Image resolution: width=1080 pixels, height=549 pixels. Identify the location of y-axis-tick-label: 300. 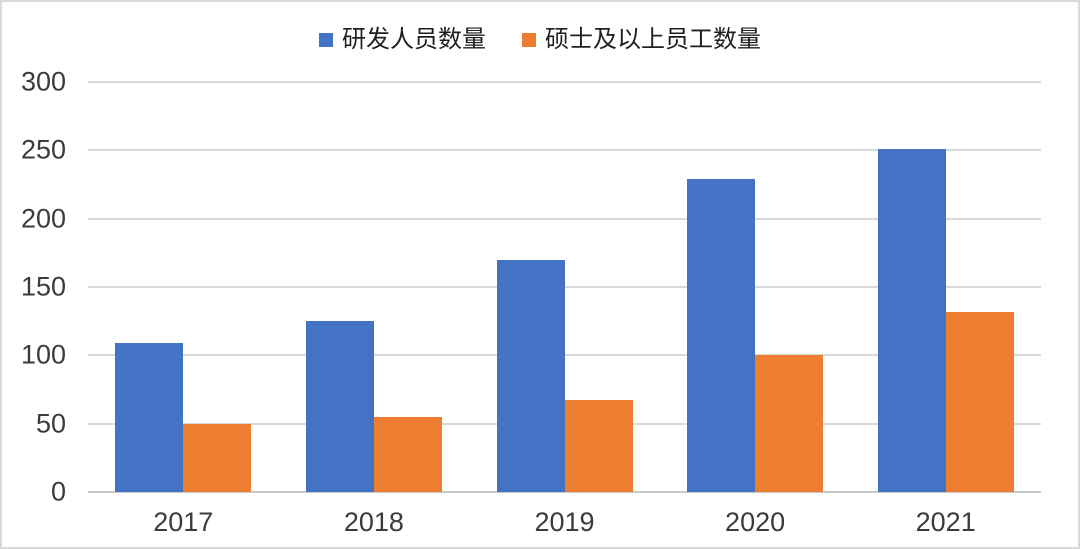
(43, 81).